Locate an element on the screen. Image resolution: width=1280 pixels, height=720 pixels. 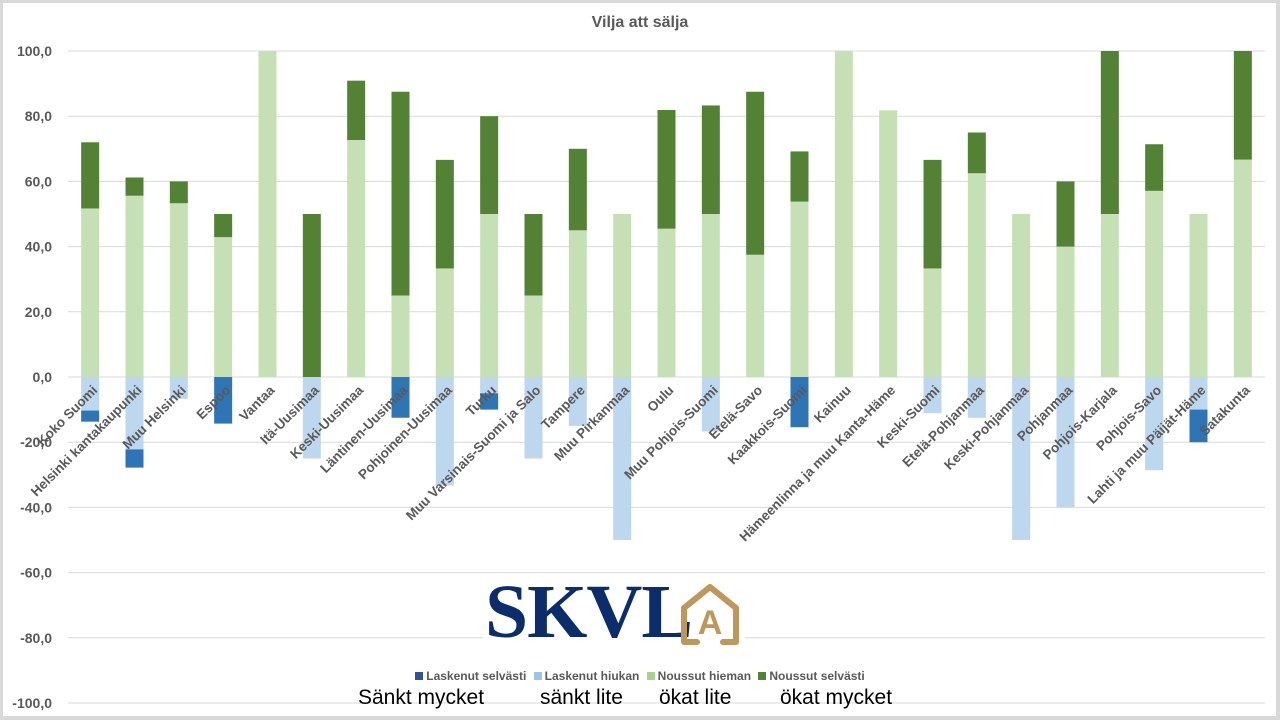
y-tick-label: -20,0 is located at coordinates (36, 442).